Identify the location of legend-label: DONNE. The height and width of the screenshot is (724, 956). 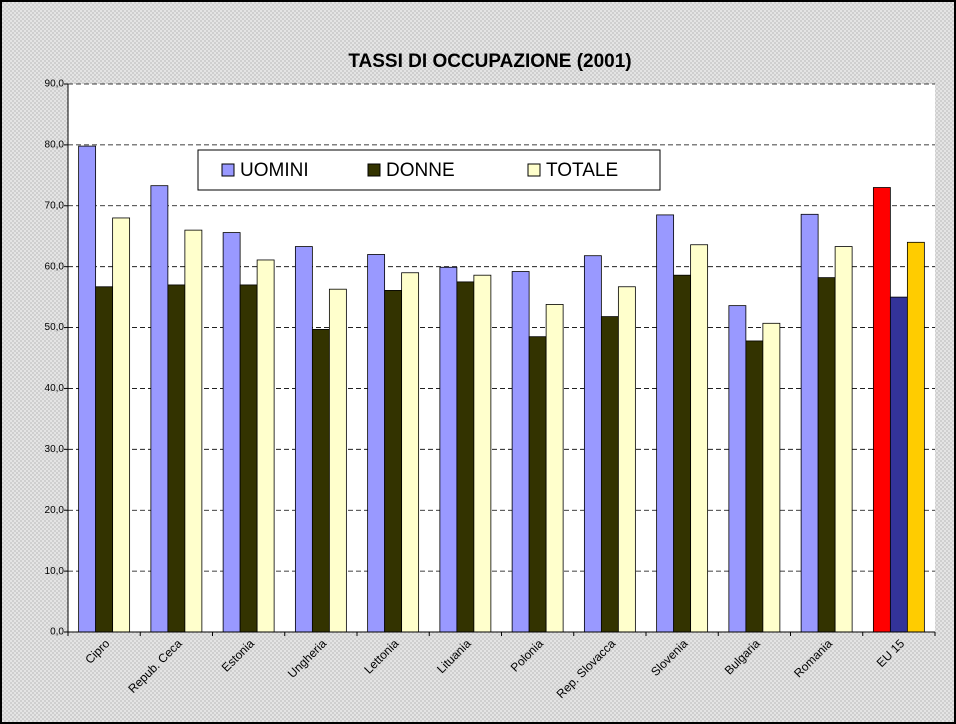
(420, 170).